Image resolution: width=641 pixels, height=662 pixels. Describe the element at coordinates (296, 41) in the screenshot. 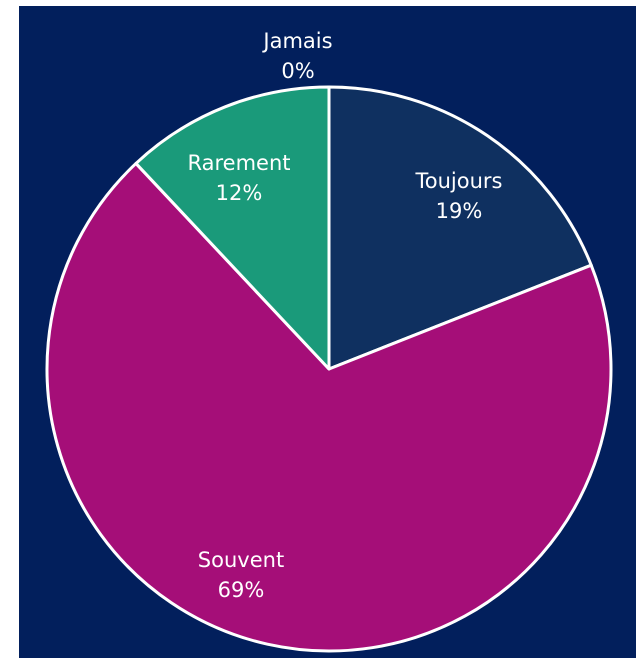

I see `slice-label-jamais: Jamais` at that location.